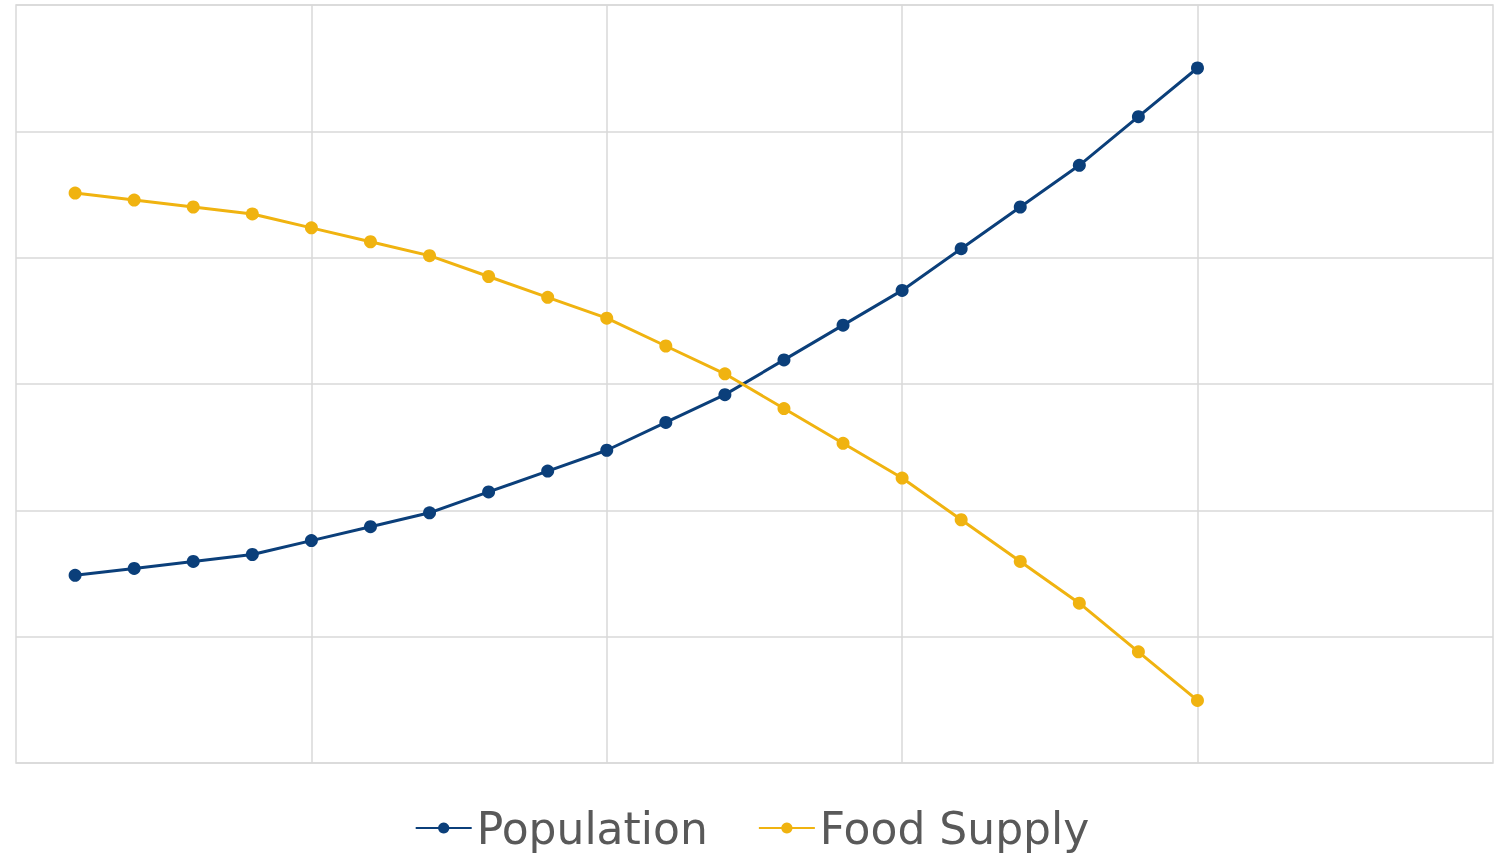 Image resolution: width=1504 pixels, height=857 pixels. What do you see at coordinates (954, 828) in the screenshot?
I see `legend-label: Food Supply` at bounding box center [954, 828].